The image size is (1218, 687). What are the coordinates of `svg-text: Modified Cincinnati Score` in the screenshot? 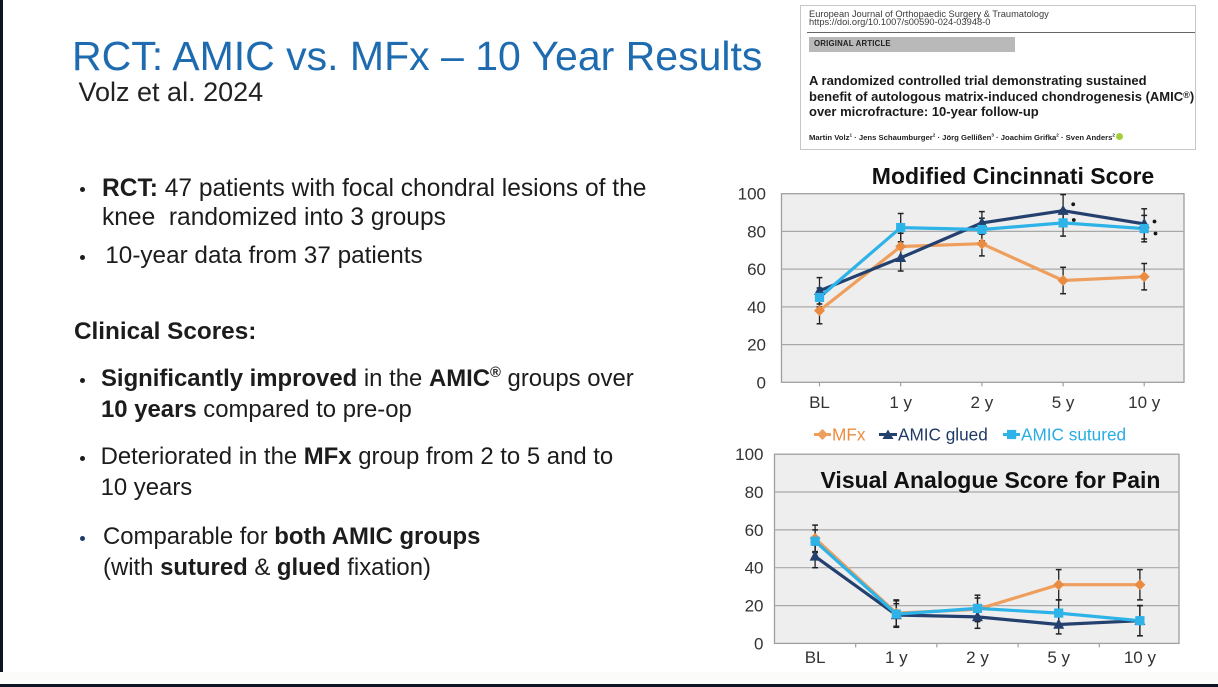 It's located at (1013, 176).